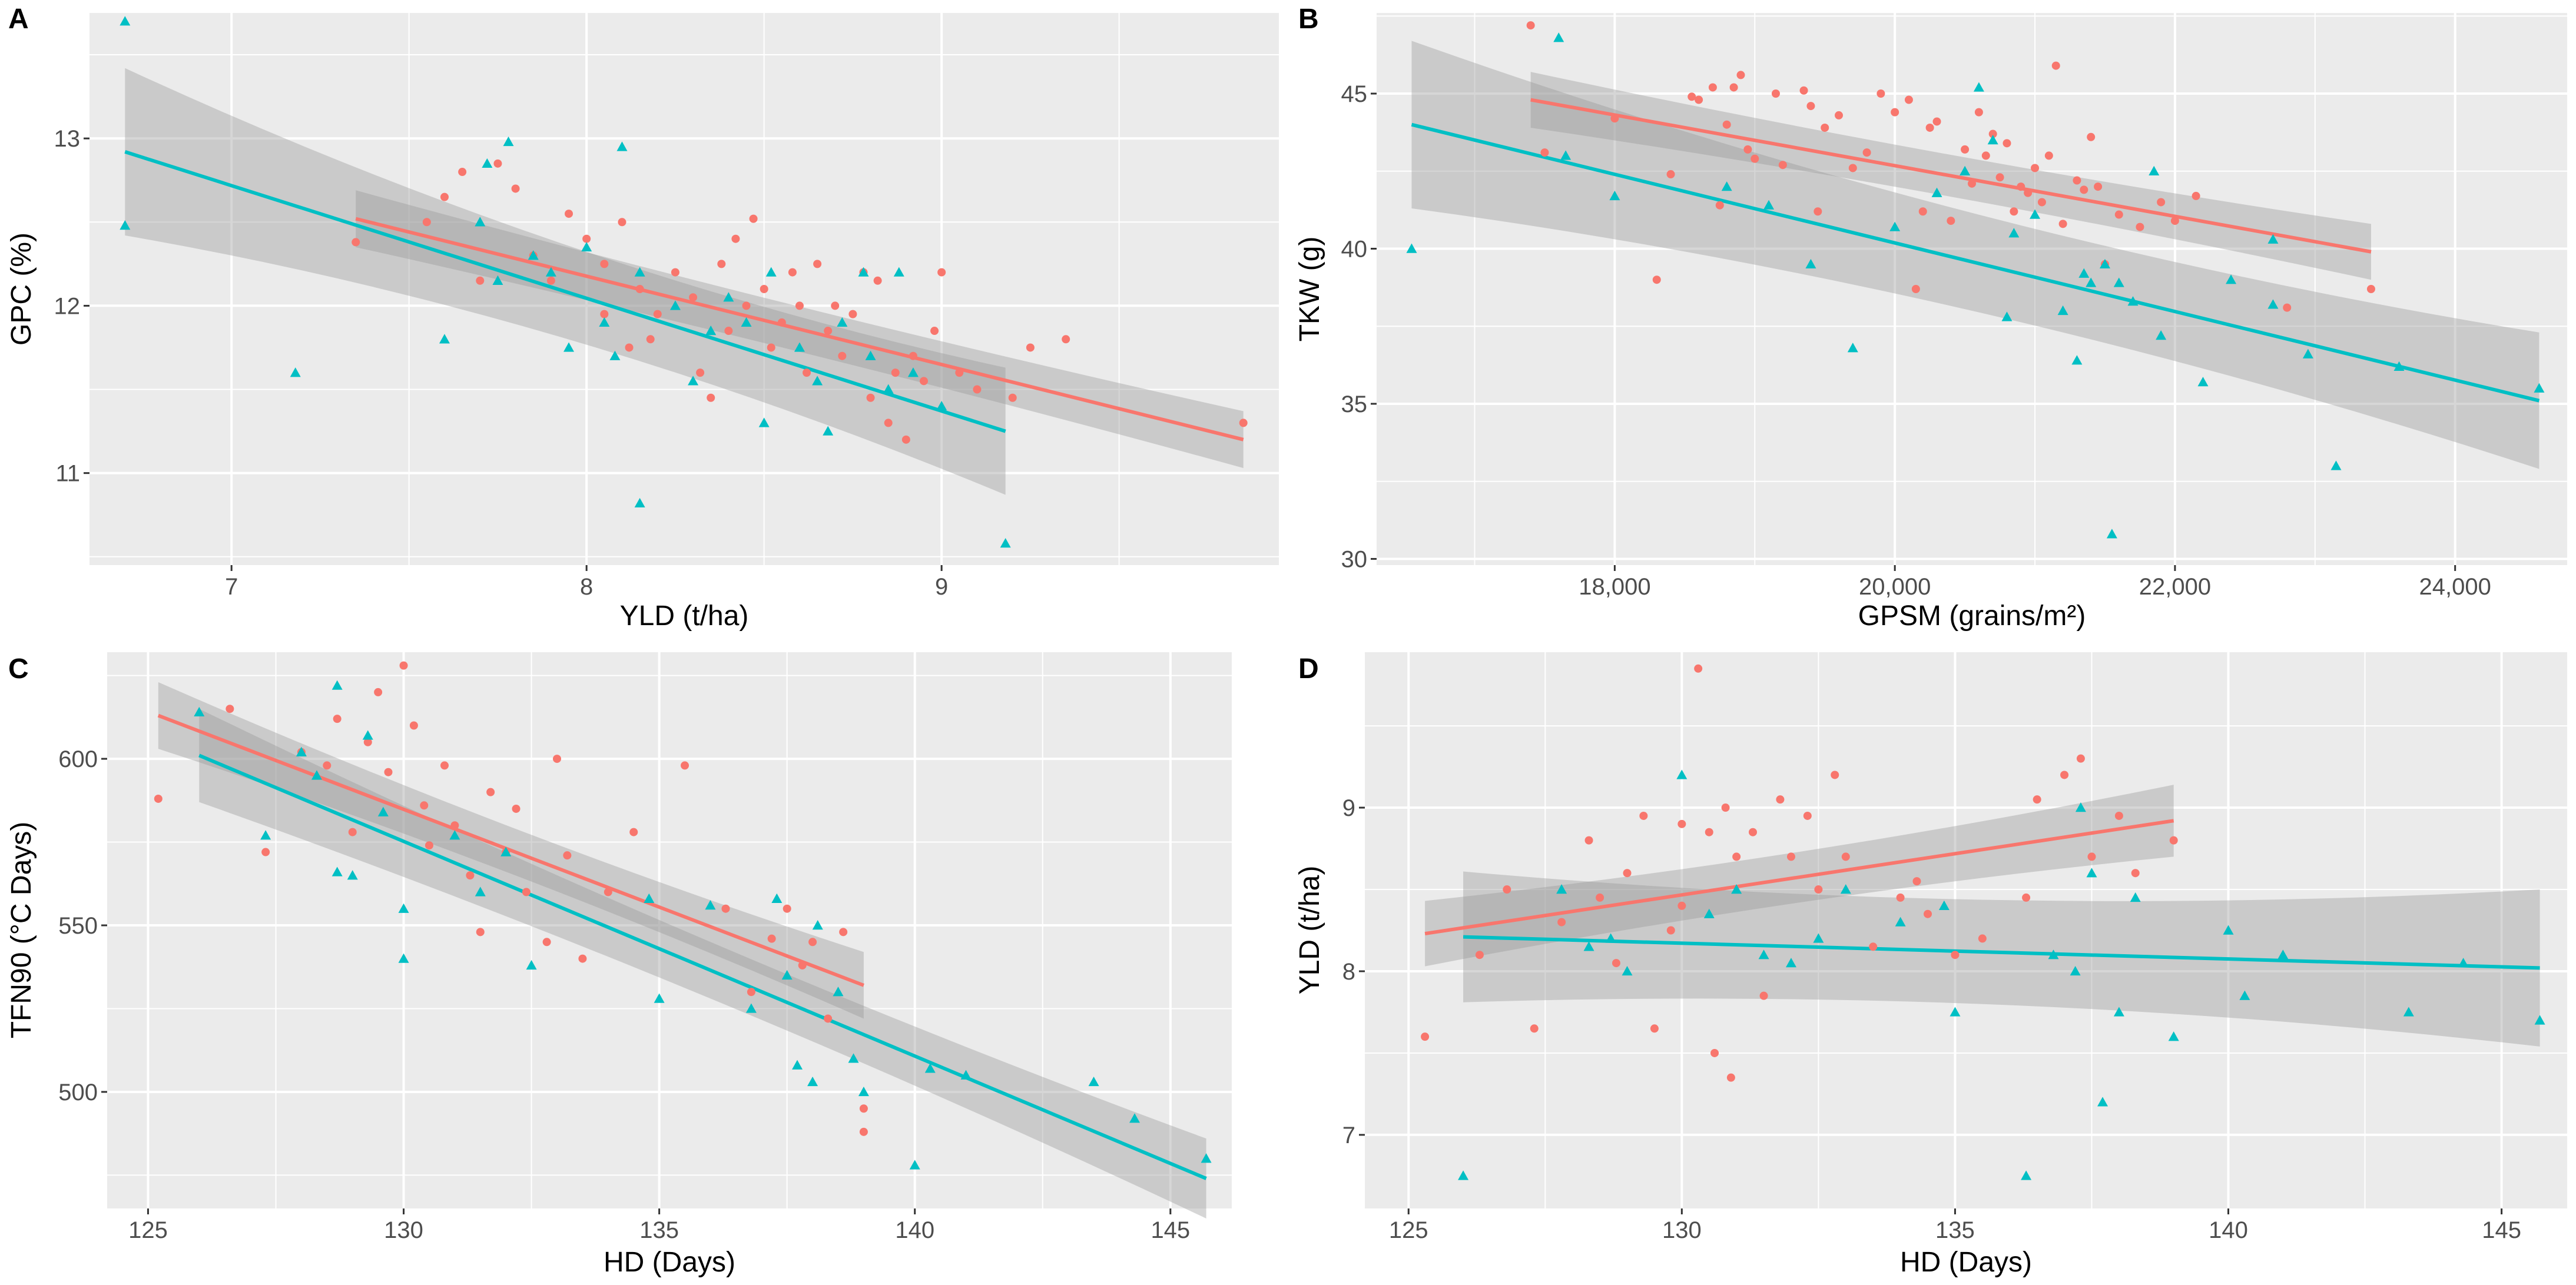  What do you see at coordinates (941, 587) in the screenshot?
I see `x-tick-label: 9` at bounding box center [941, 587].